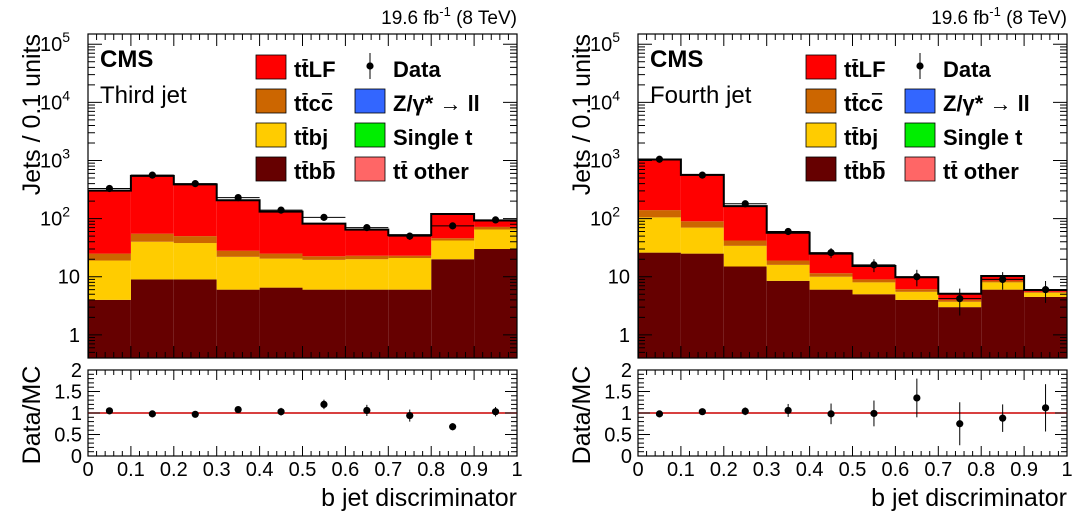  I want to click on panel-2-legend-label-ttlf-part-2: LF, so click(872, 69).